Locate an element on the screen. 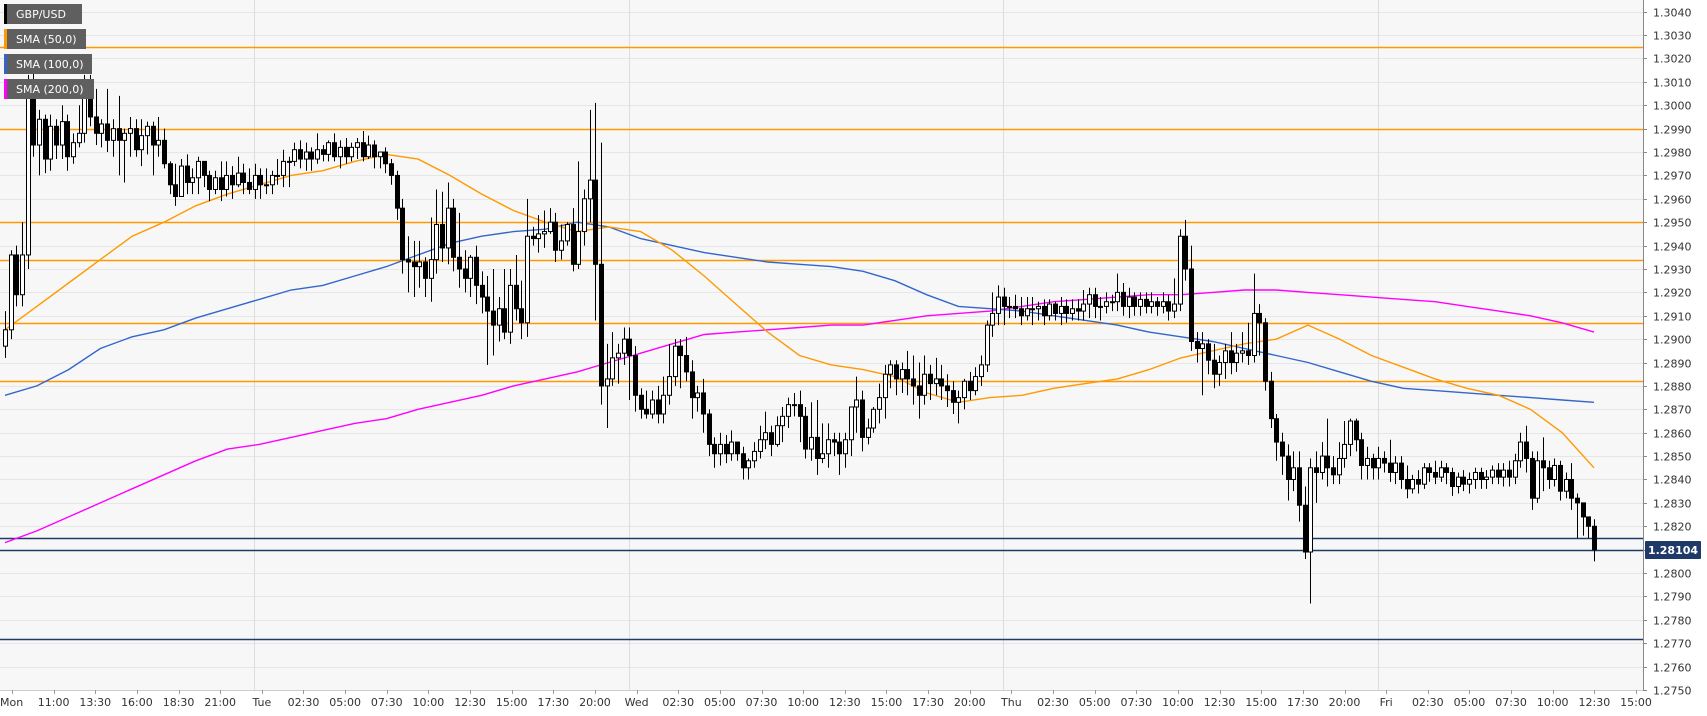  y-tick-label: 1.3020 is located at coordinates (1672, 59).